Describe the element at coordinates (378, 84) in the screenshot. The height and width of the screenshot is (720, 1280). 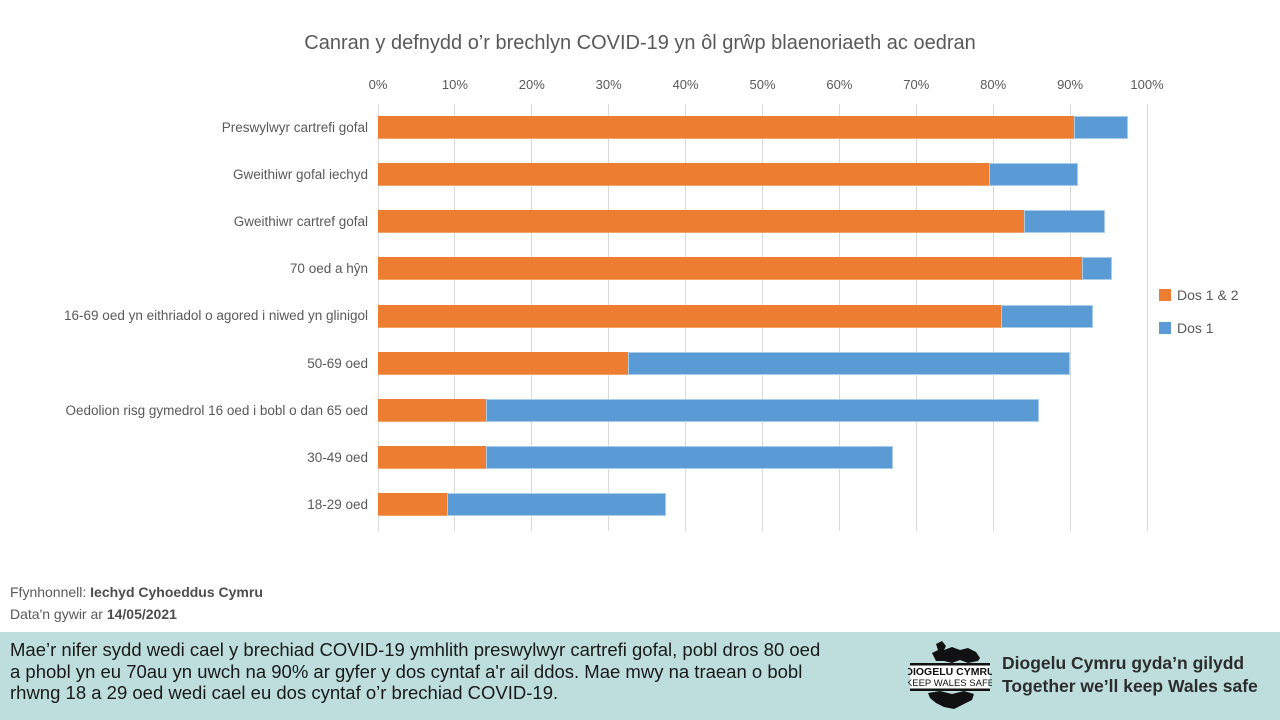
I see `x-tick-label: 0%` at that location.